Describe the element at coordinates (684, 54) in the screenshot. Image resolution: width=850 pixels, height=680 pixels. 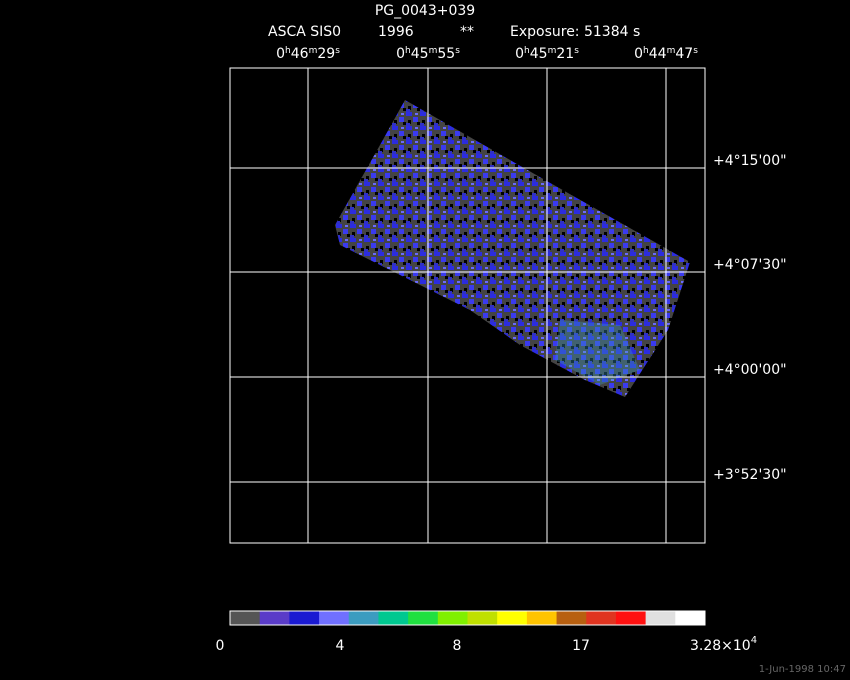
I see `ra-value: 47` at that location.